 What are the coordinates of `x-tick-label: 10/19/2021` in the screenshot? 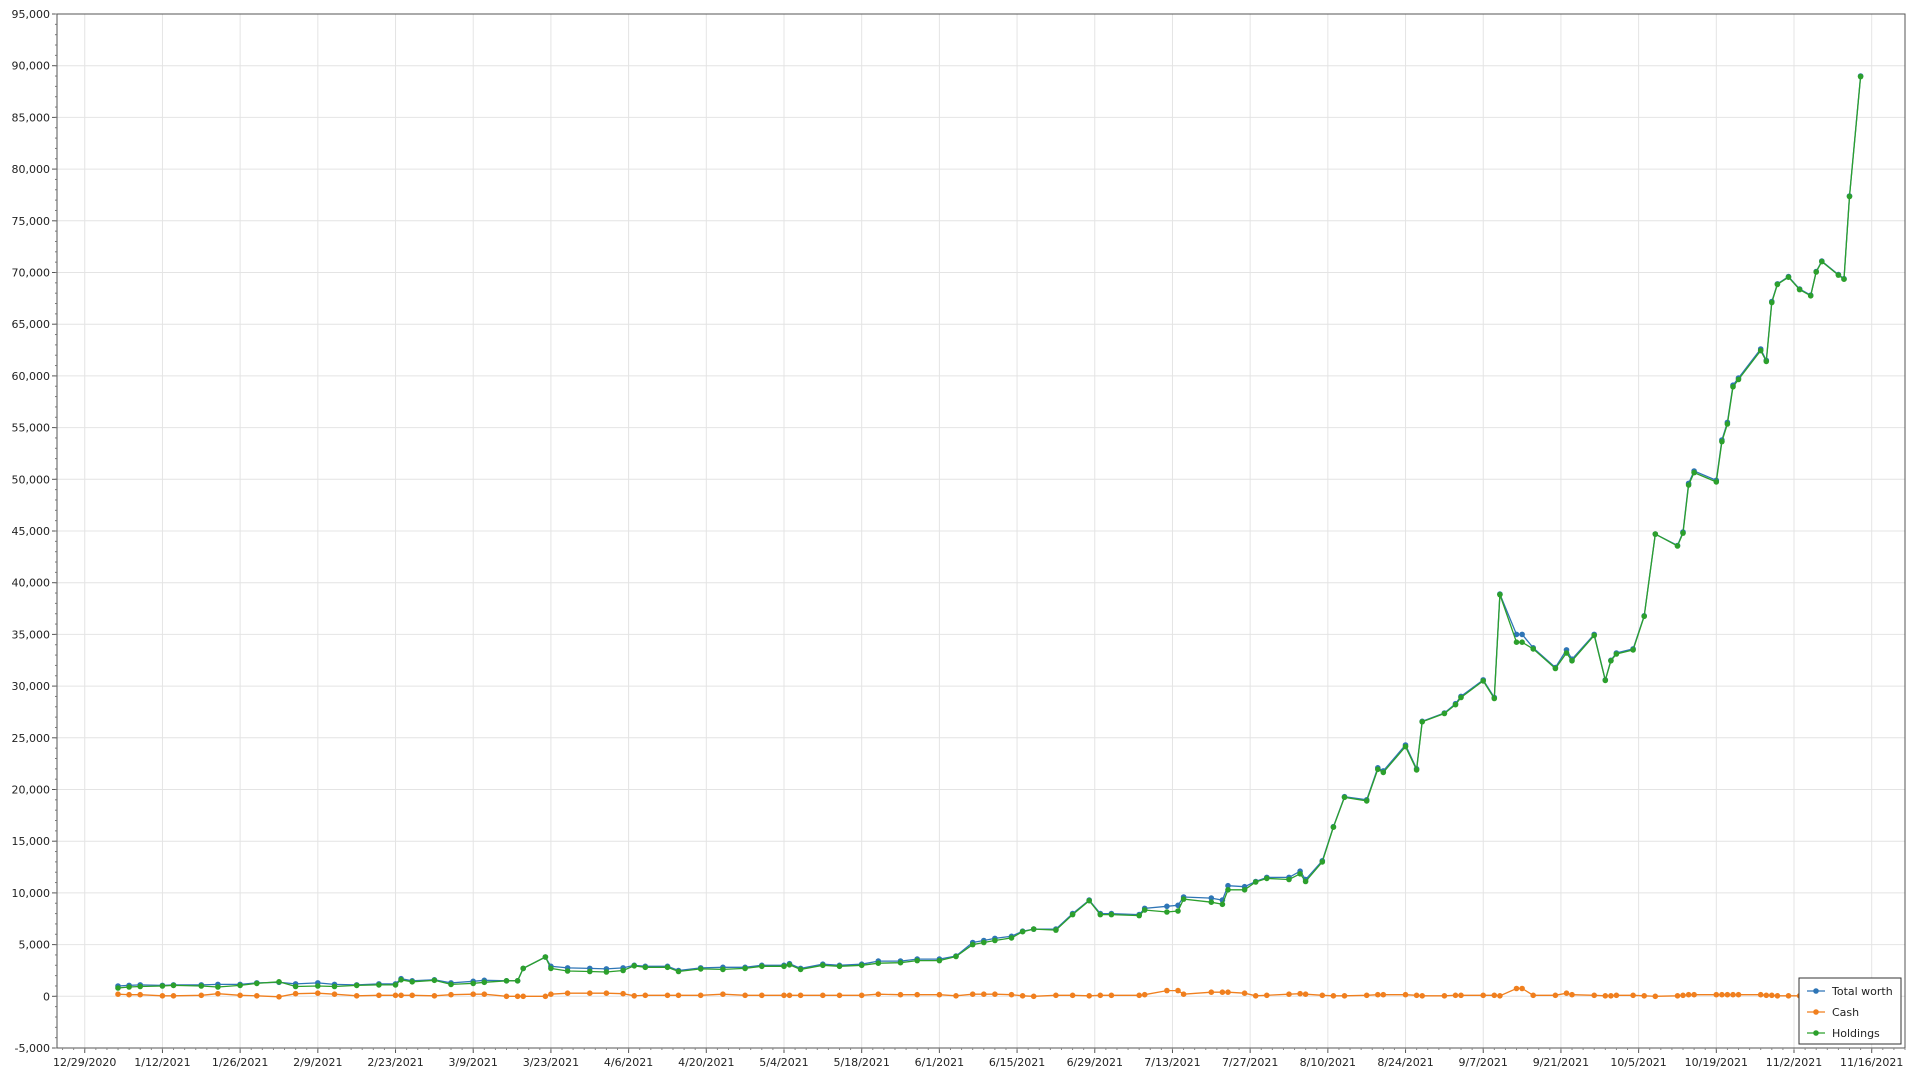 It's located at (1716, 1062).